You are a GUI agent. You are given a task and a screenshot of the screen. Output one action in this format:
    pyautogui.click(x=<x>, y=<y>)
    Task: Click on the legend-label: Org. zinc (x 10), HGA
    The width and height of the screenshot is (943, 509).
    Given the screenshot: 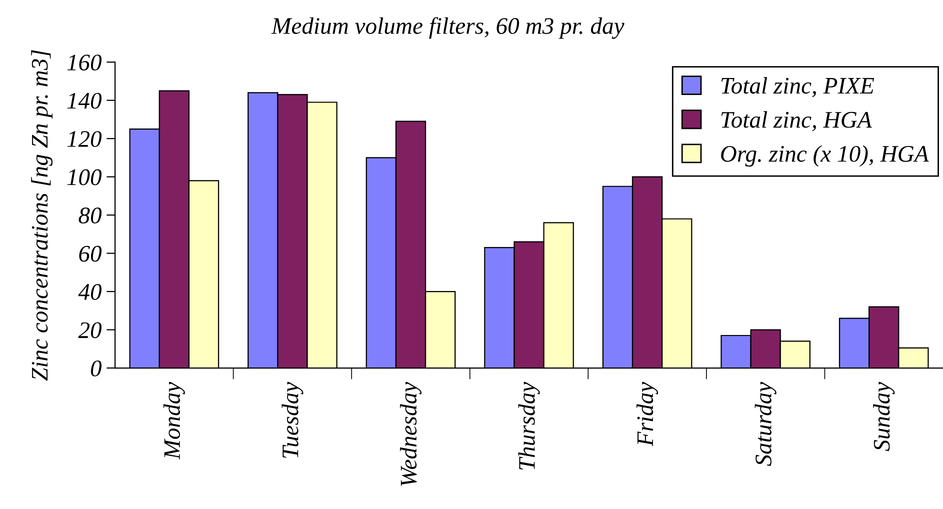 What is the action you would take?
    pyautogui.click(x=825, y=156)
    